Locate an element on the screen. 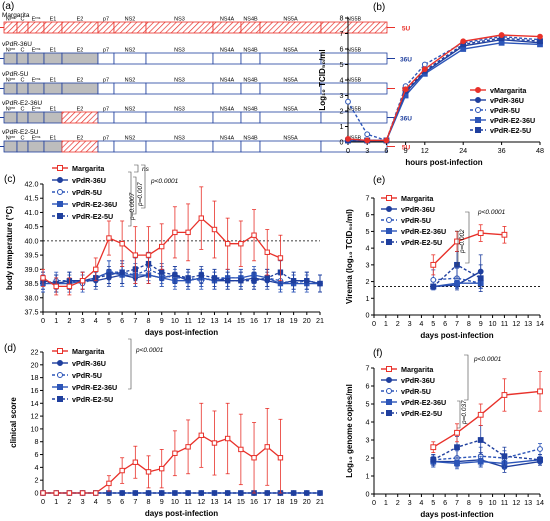  x-tick-label: 9 is located at coordinates (481, 502).